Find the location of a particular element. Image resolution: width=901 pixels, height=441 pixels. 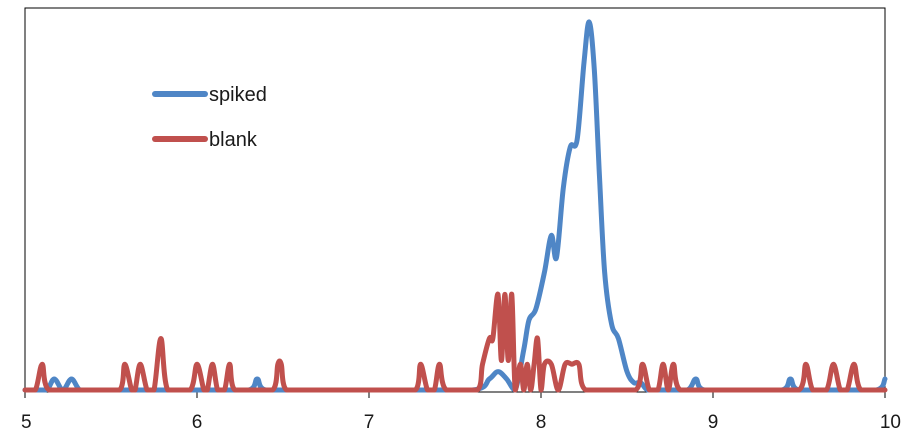

x-tick-label: 9 is located at coordinates (713, 422).